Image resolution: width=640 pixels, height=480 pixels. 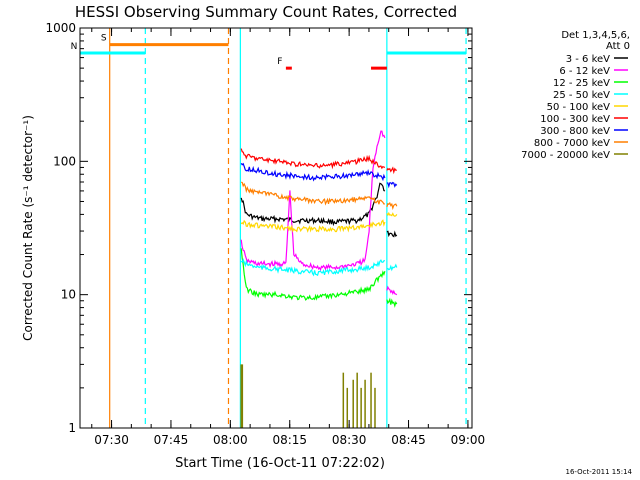 What do you see at coordinates (111, 440) in the screenshot?
I see `x-tick-label: 07:30` at bounding box center [111, 440].